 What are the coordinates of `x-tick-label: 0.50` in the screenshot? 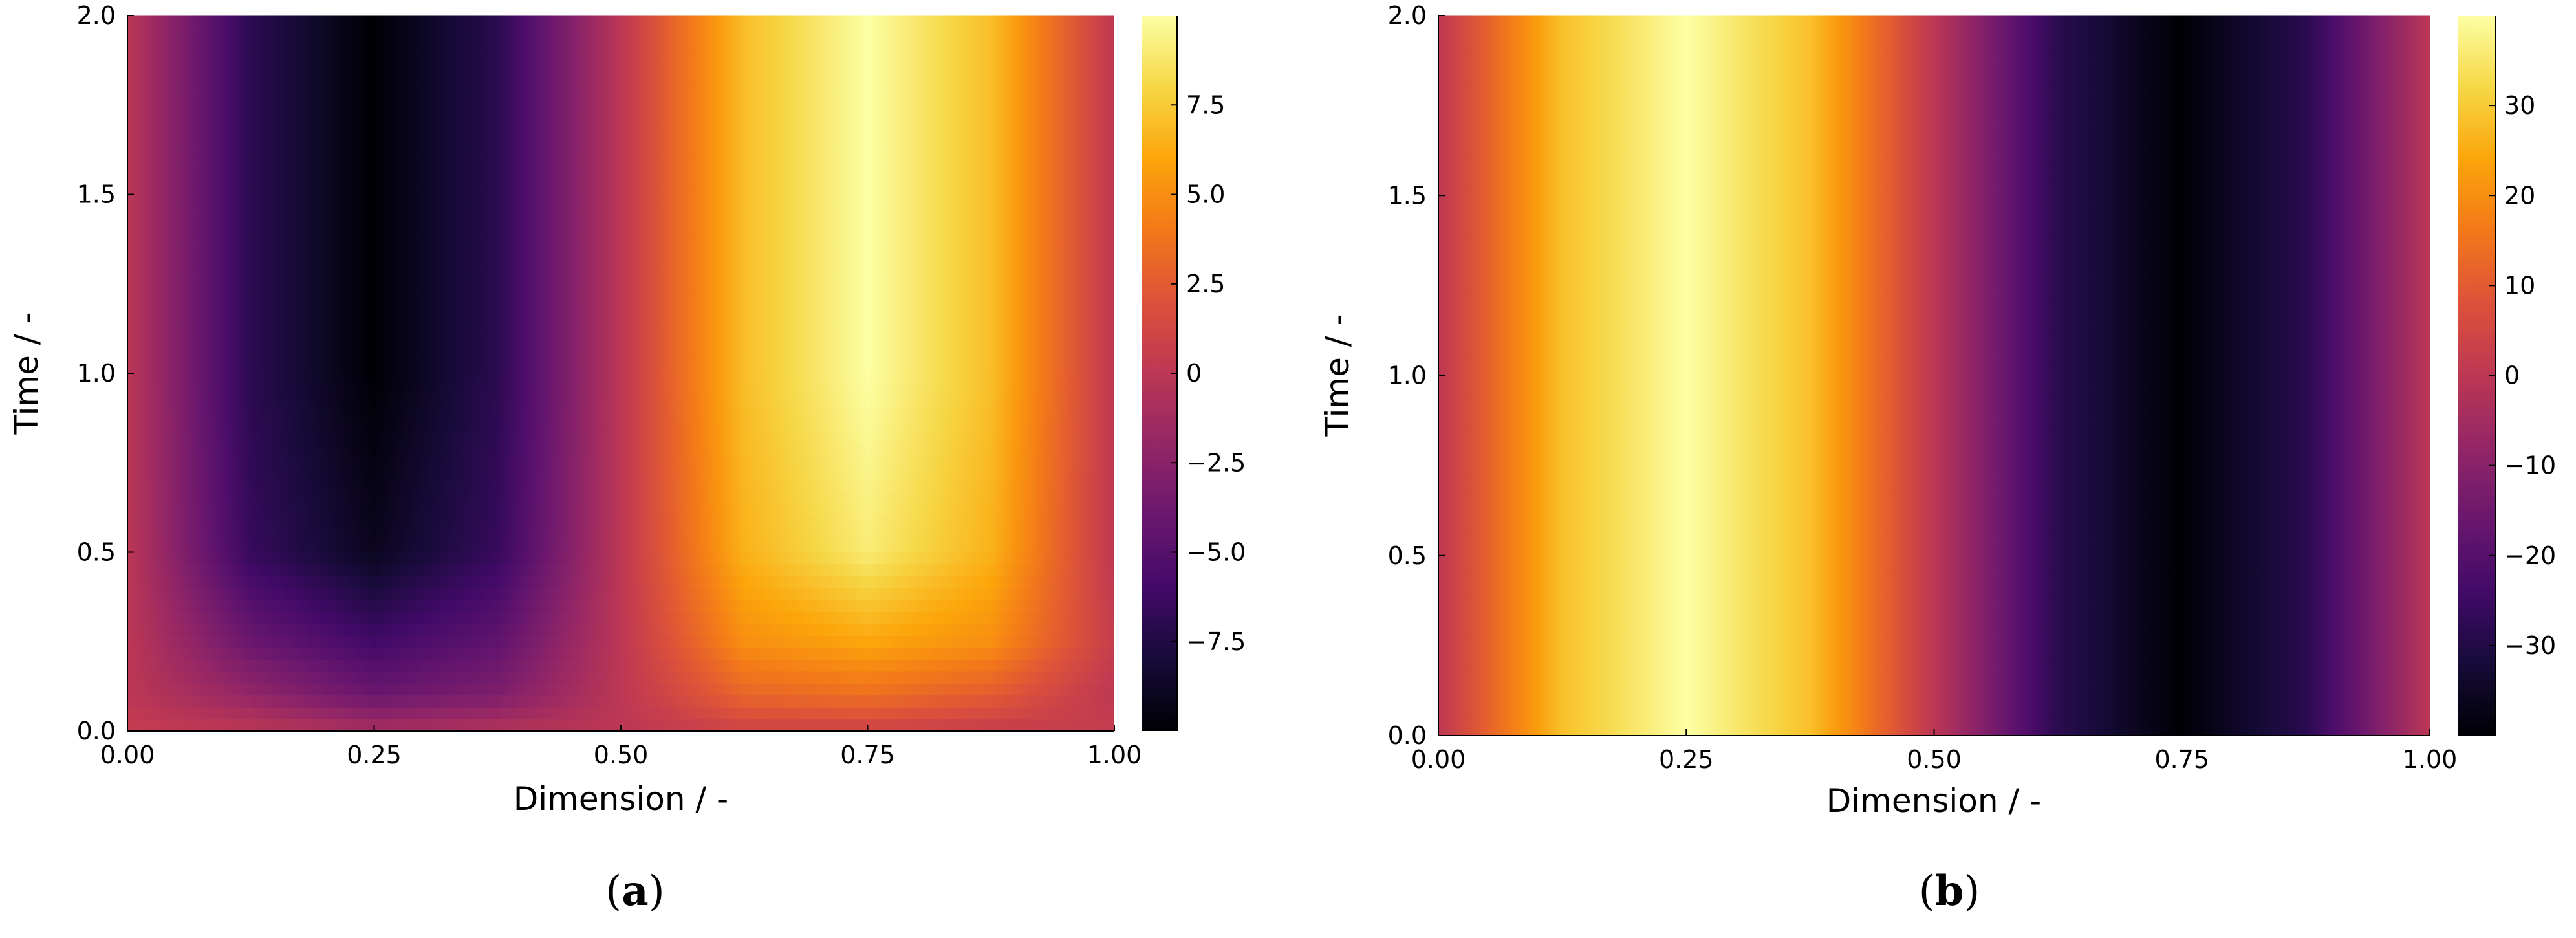 It's located at (1935, 760).